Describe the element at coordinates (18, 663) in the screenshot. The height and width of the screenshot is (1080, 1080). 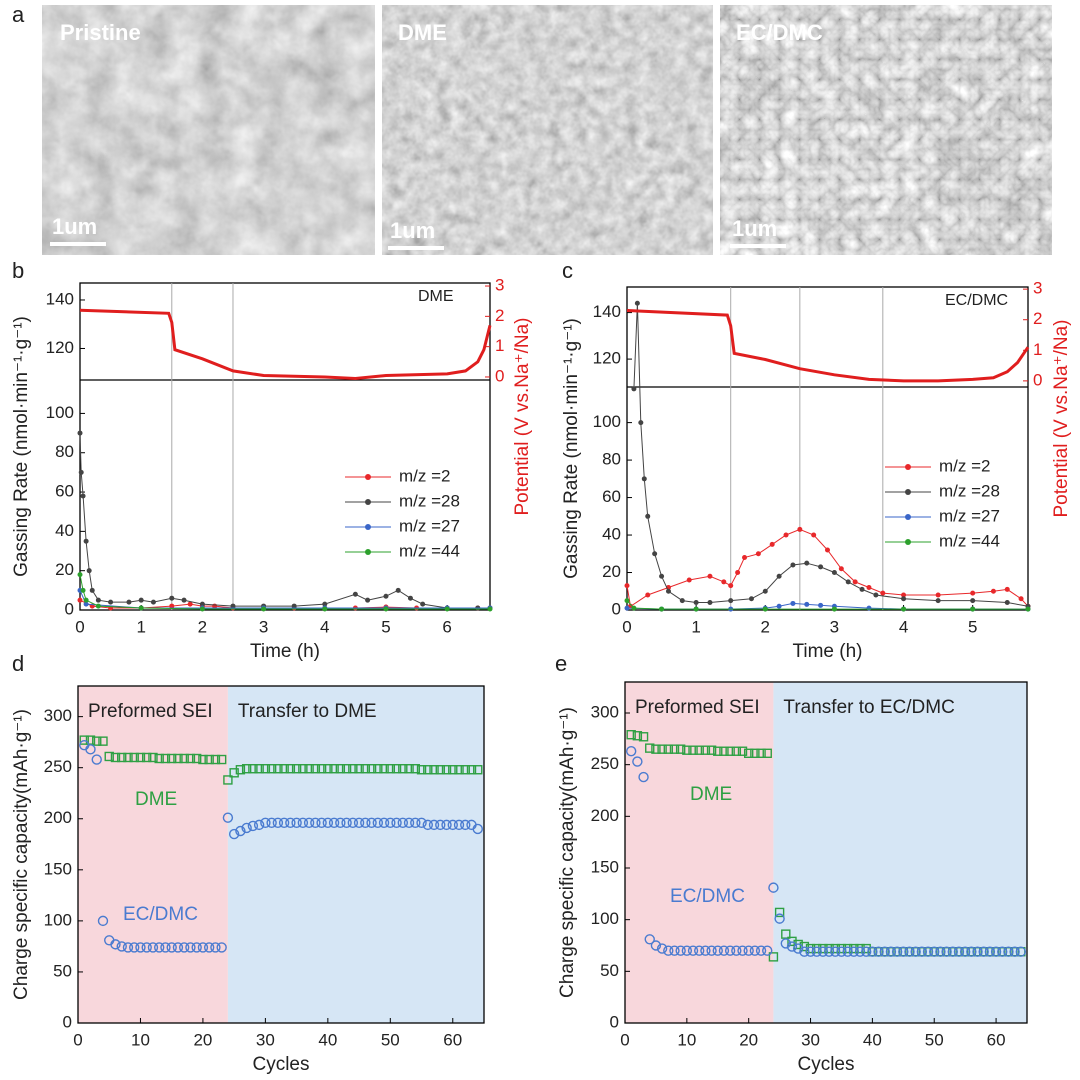
I see `panel-label: d` at that location.